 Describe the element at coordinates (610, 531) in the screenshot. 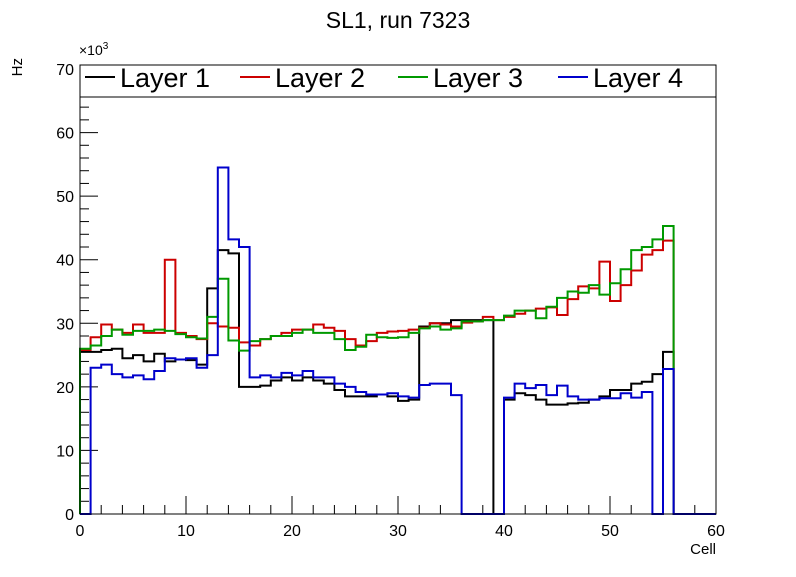

I see `x-tick-label: 50` at that location.